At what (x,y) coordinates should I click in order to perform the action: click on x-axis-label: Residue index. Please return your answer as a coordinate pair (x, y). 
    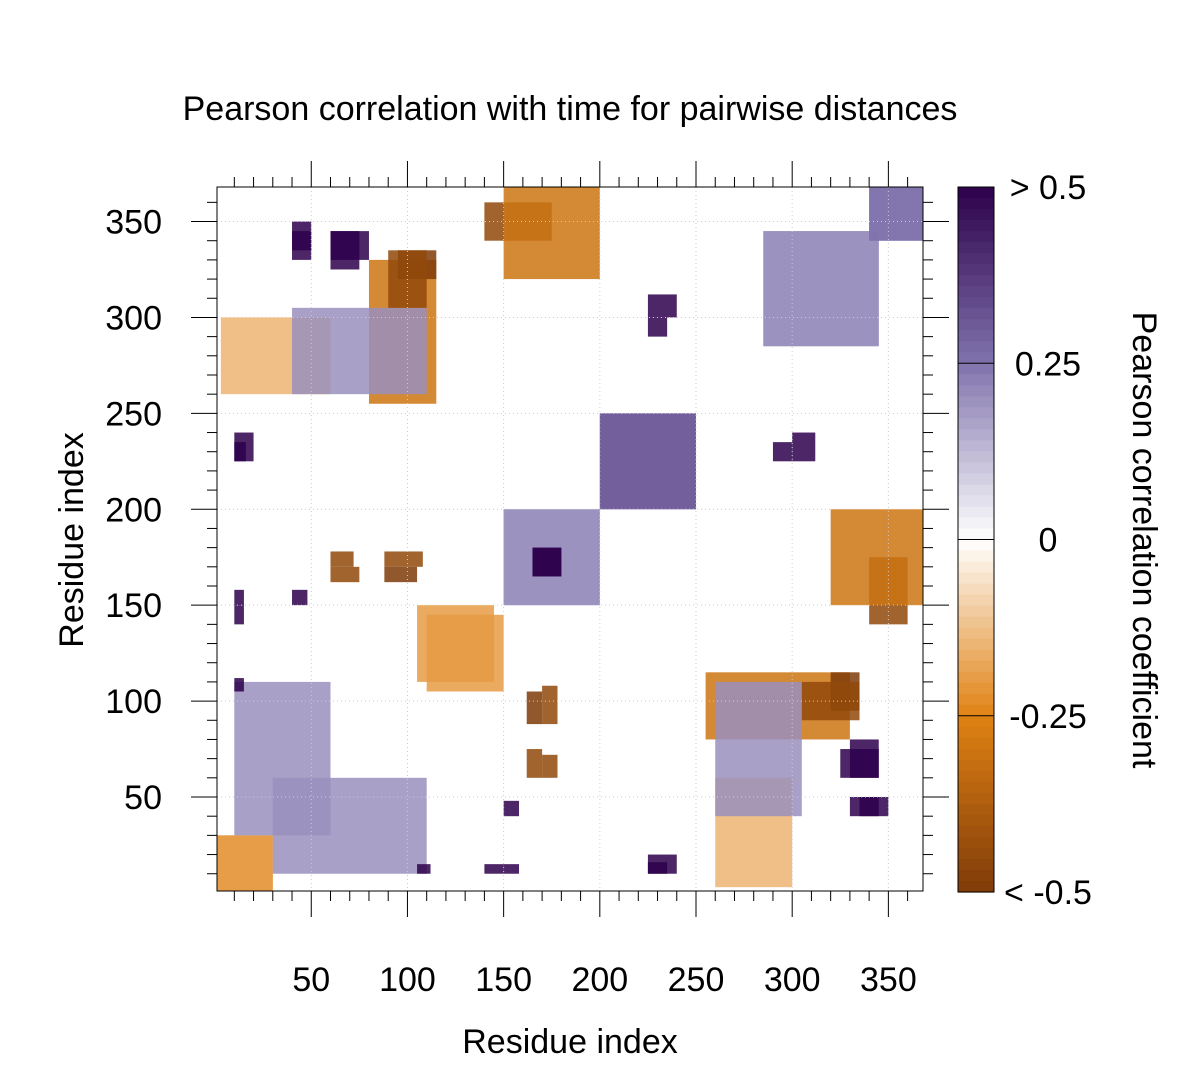
    Looking at the image, I should click on (569, 1042).